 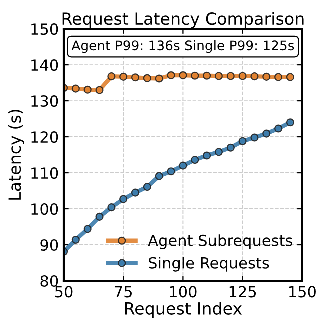 What do you see at coordinates (123, 292) in the screenshot?
I see `x-tick-label: 75` at bounding box center [123, 292].